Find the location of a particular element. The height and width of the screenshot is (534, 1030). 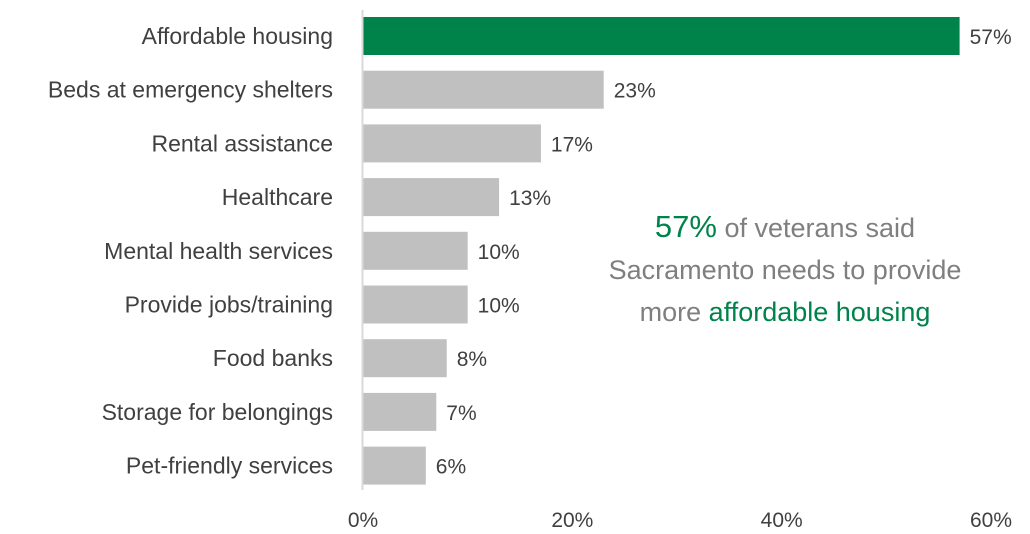

category-label: Provide jobs/training is located at coordinates (229, 305).